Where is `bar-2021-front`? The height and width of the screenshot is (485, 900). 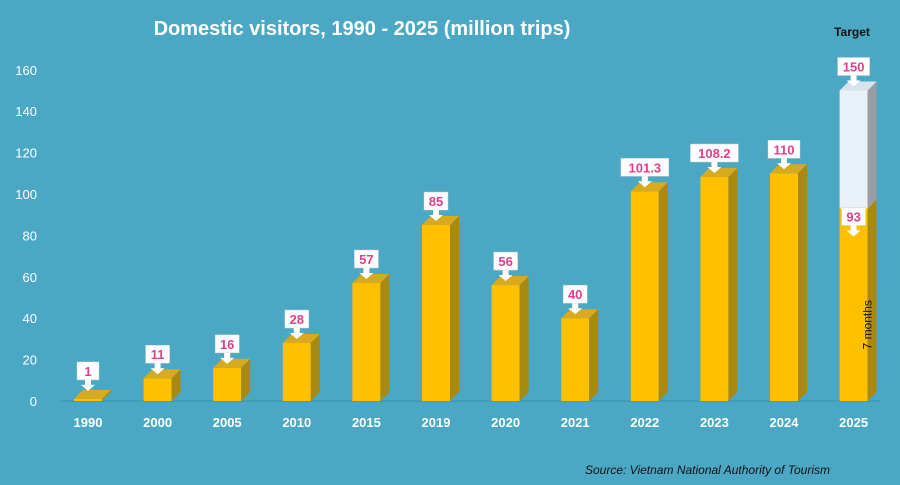
bar-2021-front is located at coordinates (575, 359).